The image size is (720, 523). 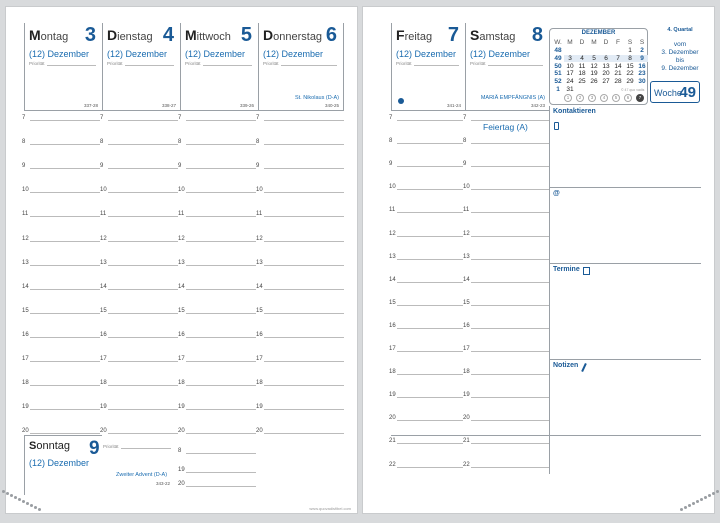 What do you see at coordinates (642, 50) in the screenshot?
I see `mini-calendar-day: 2` at bounding box center [642, 50].